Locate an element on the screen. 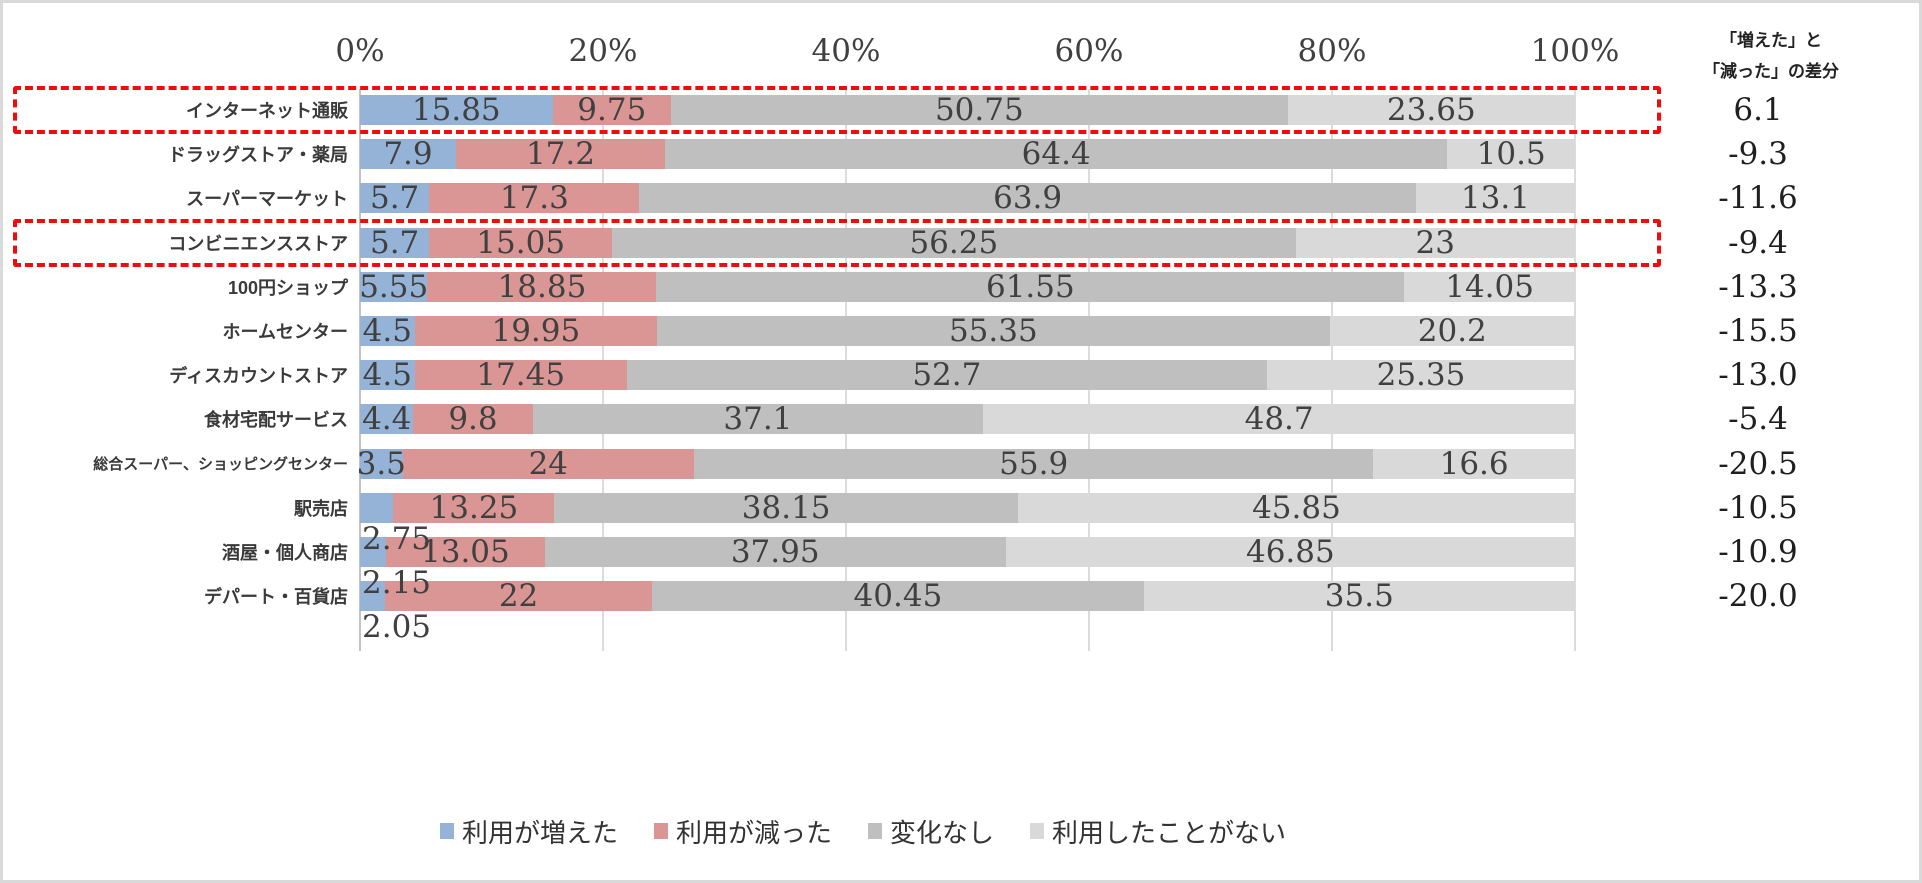 This screenshot has height=883, width=1922. diff-value: -10.5 is located at coordinates (1758, 507).